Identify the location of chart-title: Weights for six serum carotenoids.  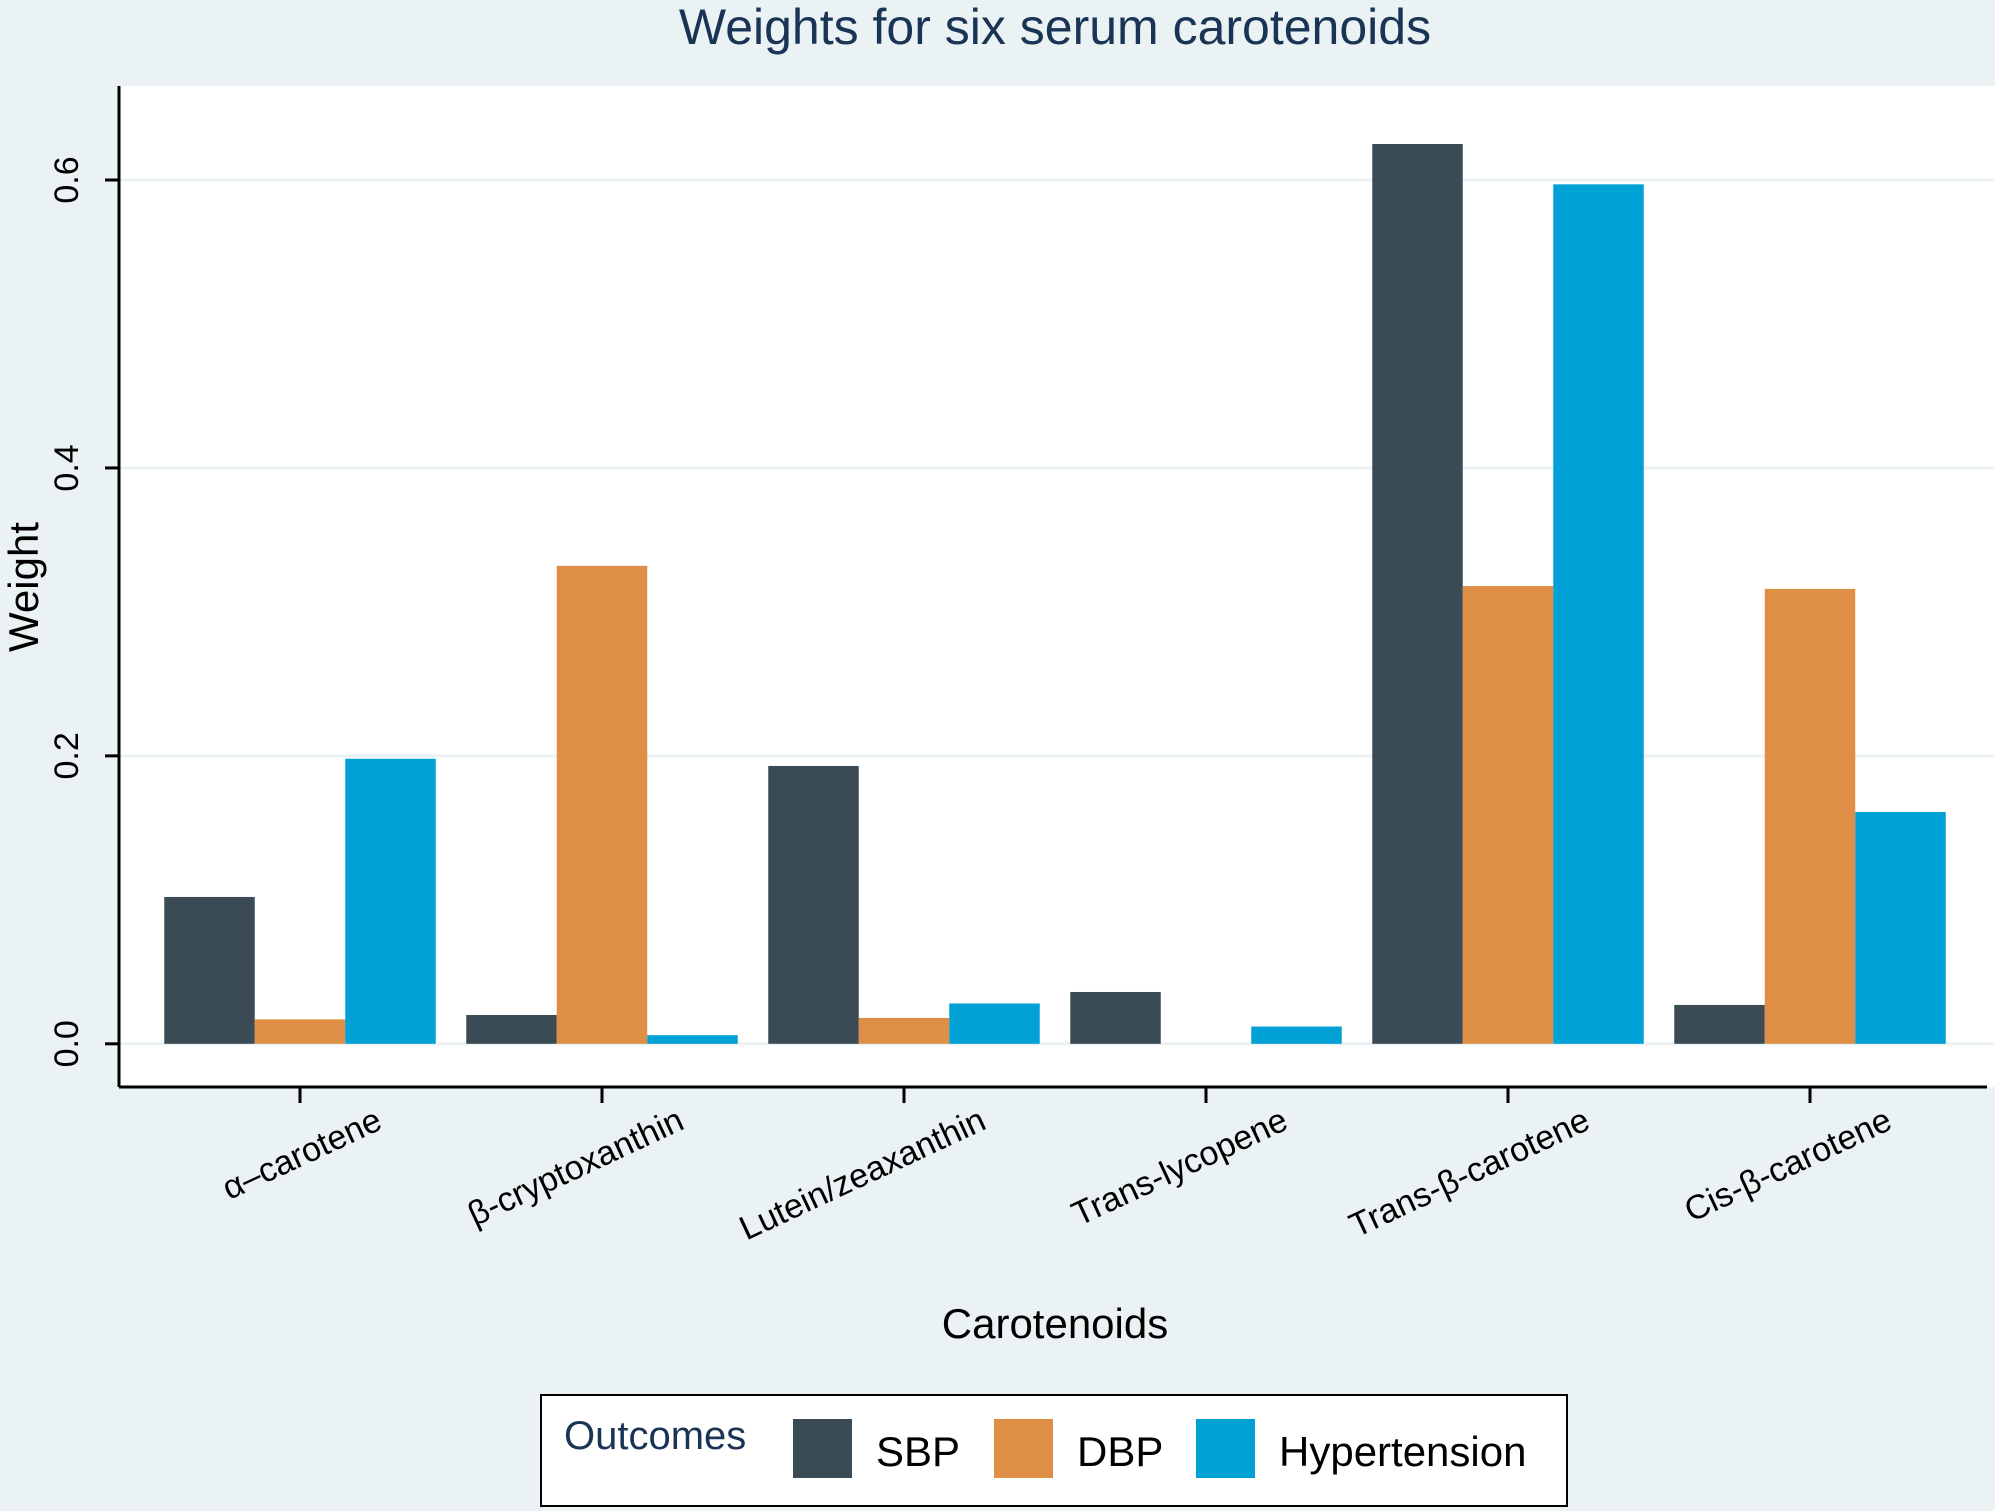
(1055, 27).